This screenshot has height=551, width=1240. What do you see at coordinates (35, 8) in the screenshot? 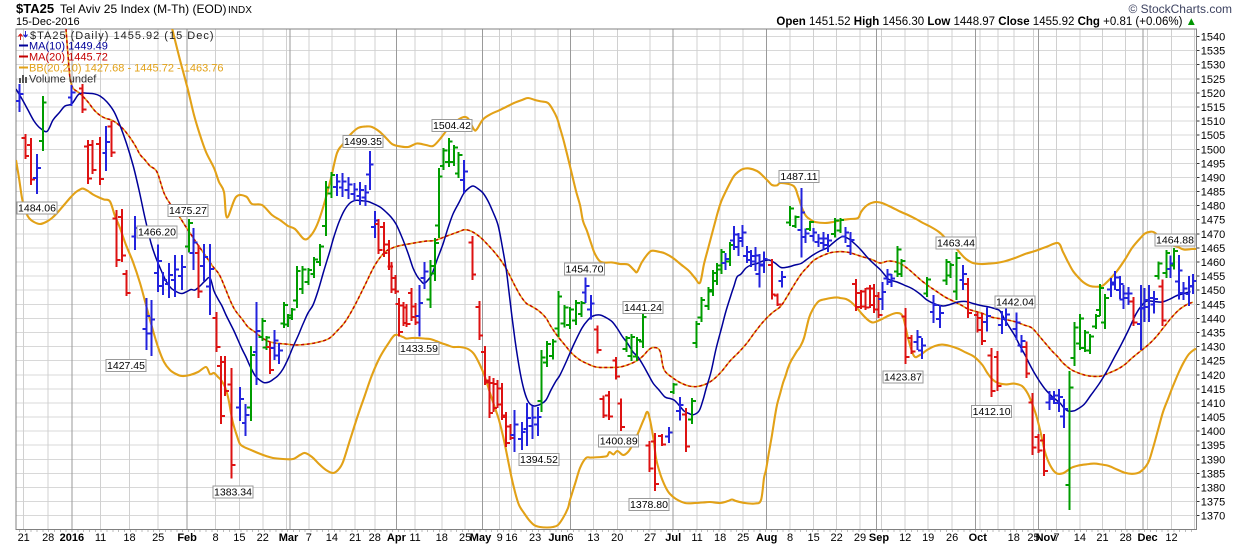
I see `svg-text: $TA25` at bounding box center [35, 8].